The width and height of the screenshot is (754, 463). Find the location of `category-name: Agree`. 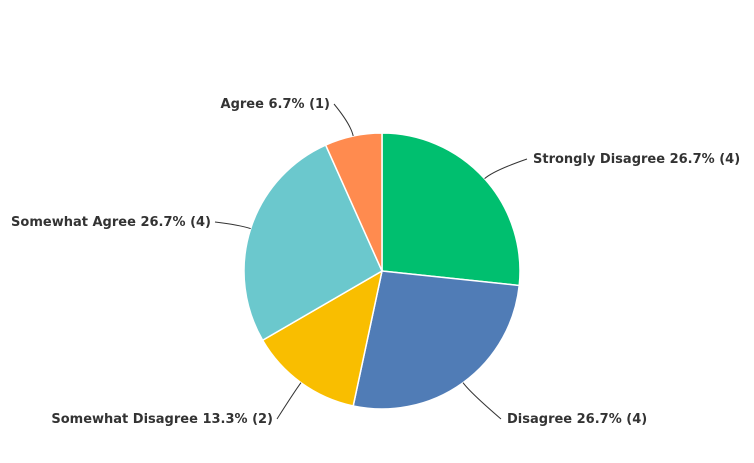

category-name: Agree is located at coordinates (243, 104).